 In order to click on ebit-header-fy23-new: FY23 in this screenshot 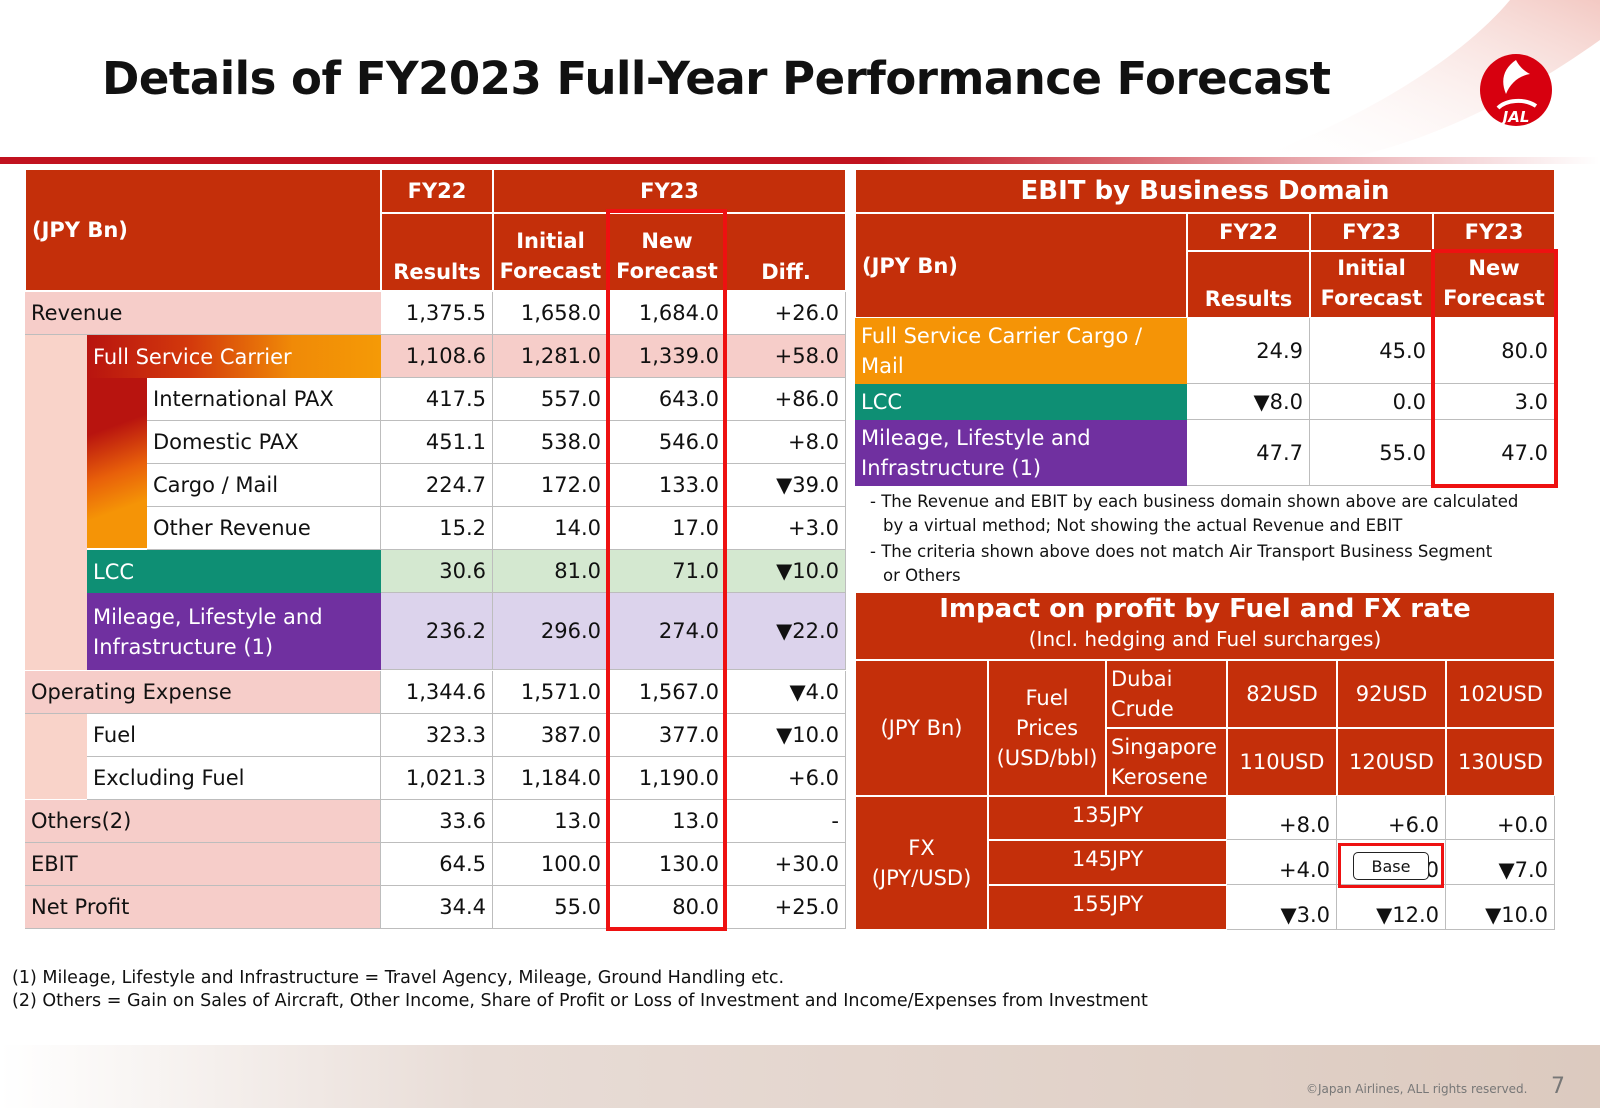, I will do `click(1494, 232)`.